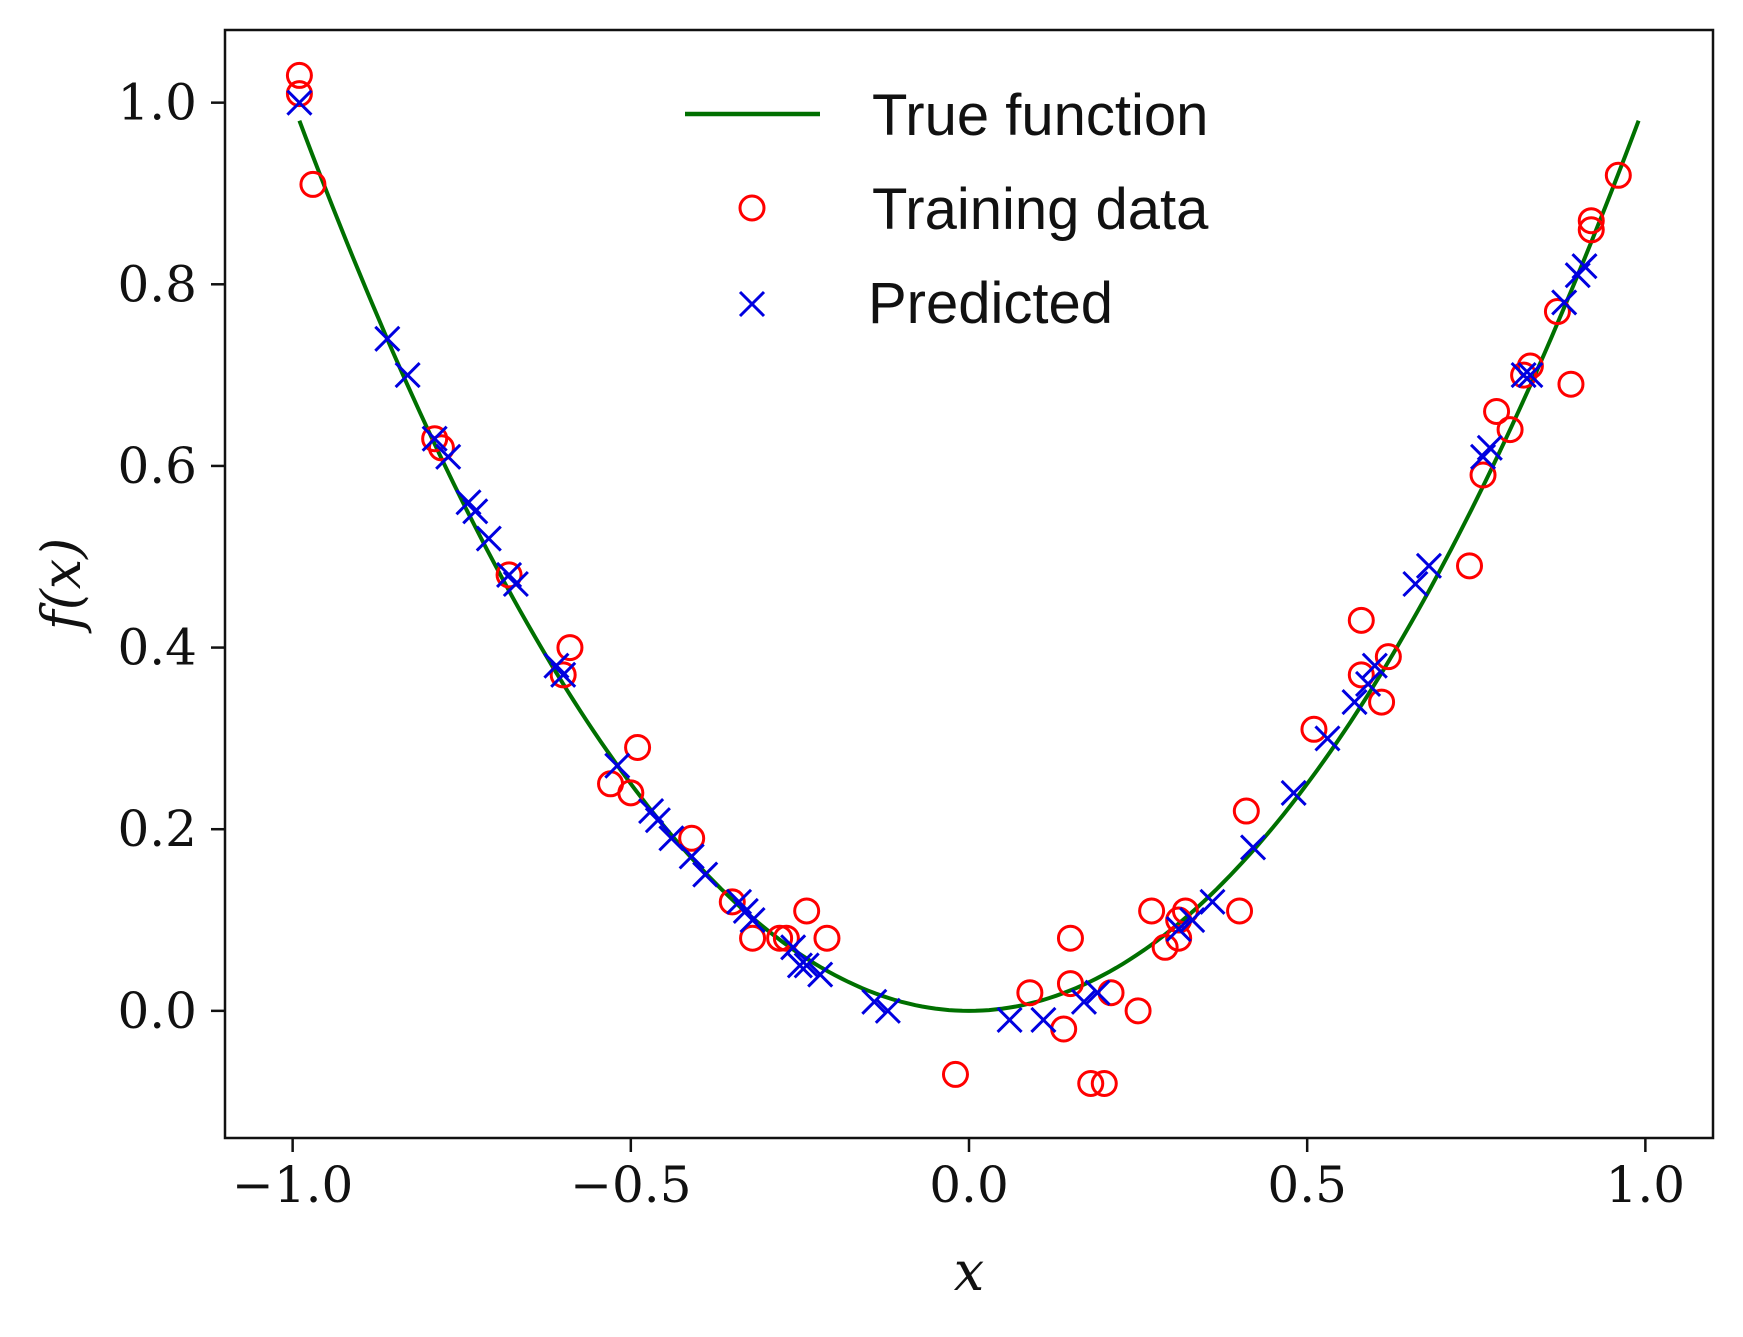 This screenshot has width=1743, height=1337. I want to click on y-axis-label: f(x), so click(61, 586).